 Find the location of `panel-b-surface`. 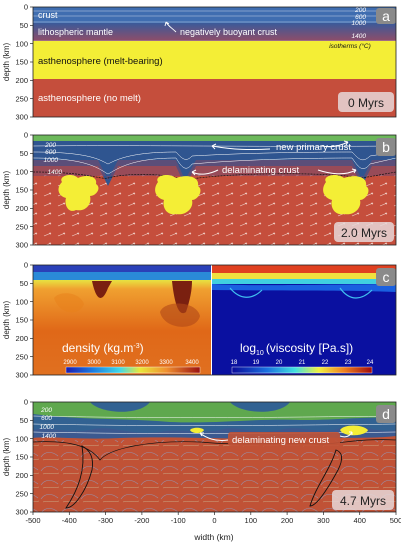

panel-b-surface is located at coordinates (214, 138).